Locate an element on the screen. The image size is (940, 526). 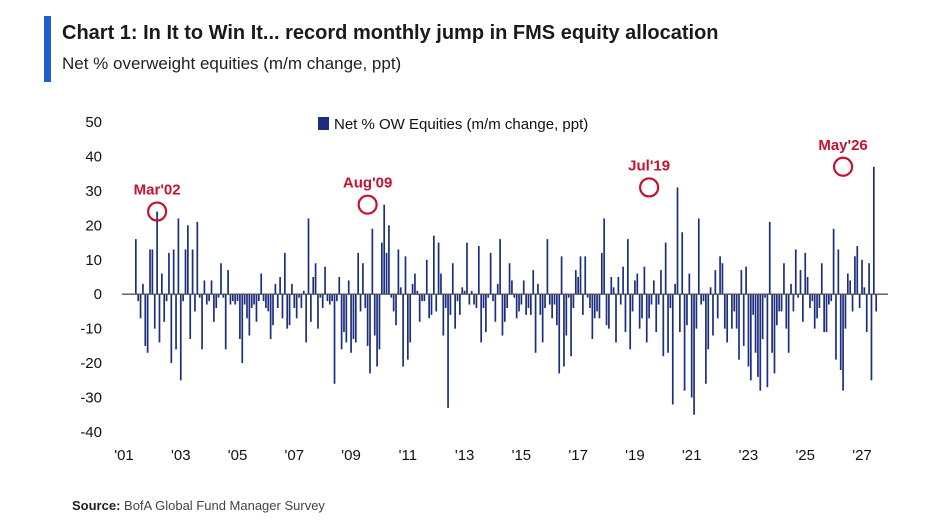
y-tick-label: -40 is located at coordinates (91, 432).